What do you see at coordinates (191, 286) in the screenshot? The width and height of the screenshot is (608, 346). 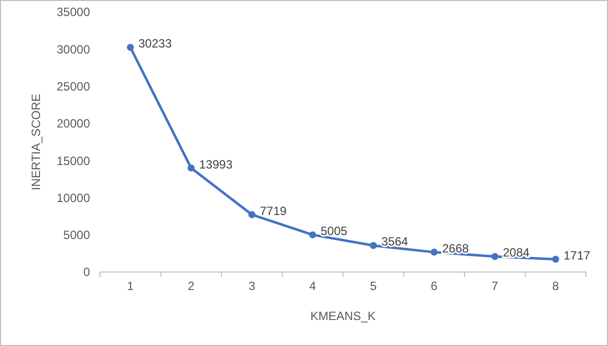 I see `x-tick-label: 2` at bounding box center [191, 286].